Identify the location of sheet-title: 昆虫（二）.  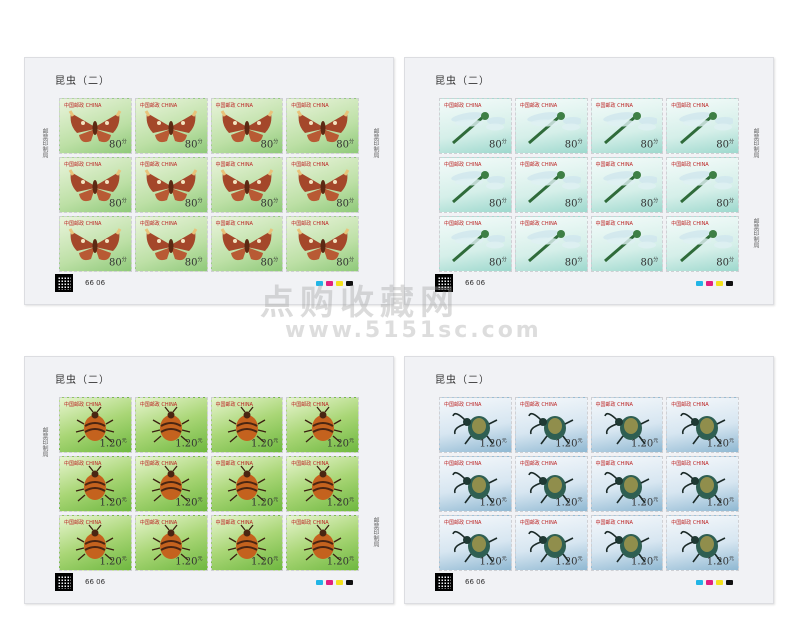
(462, 81).